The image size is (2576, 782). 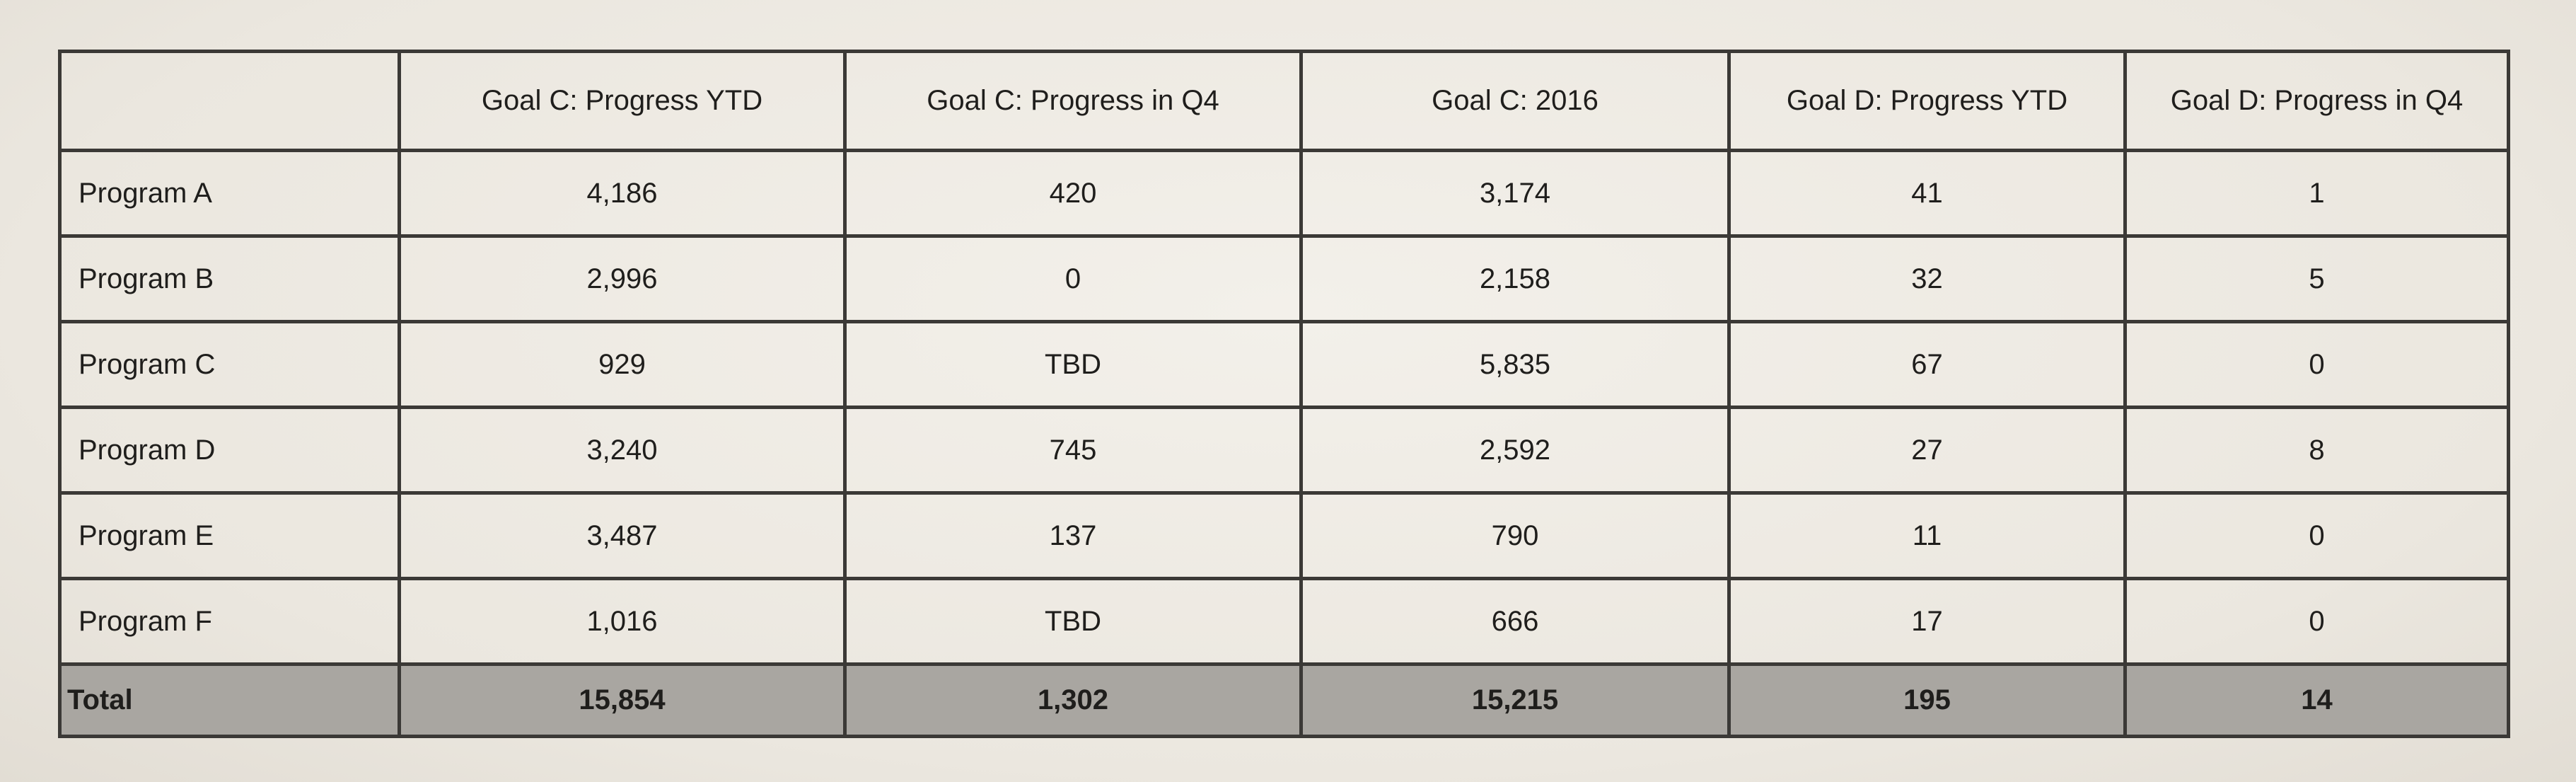 What do you see at coordinates (2316, 700) in the screenshot?
I see `total-goal-d-q4: 14` at bounding box center [2316, 700].